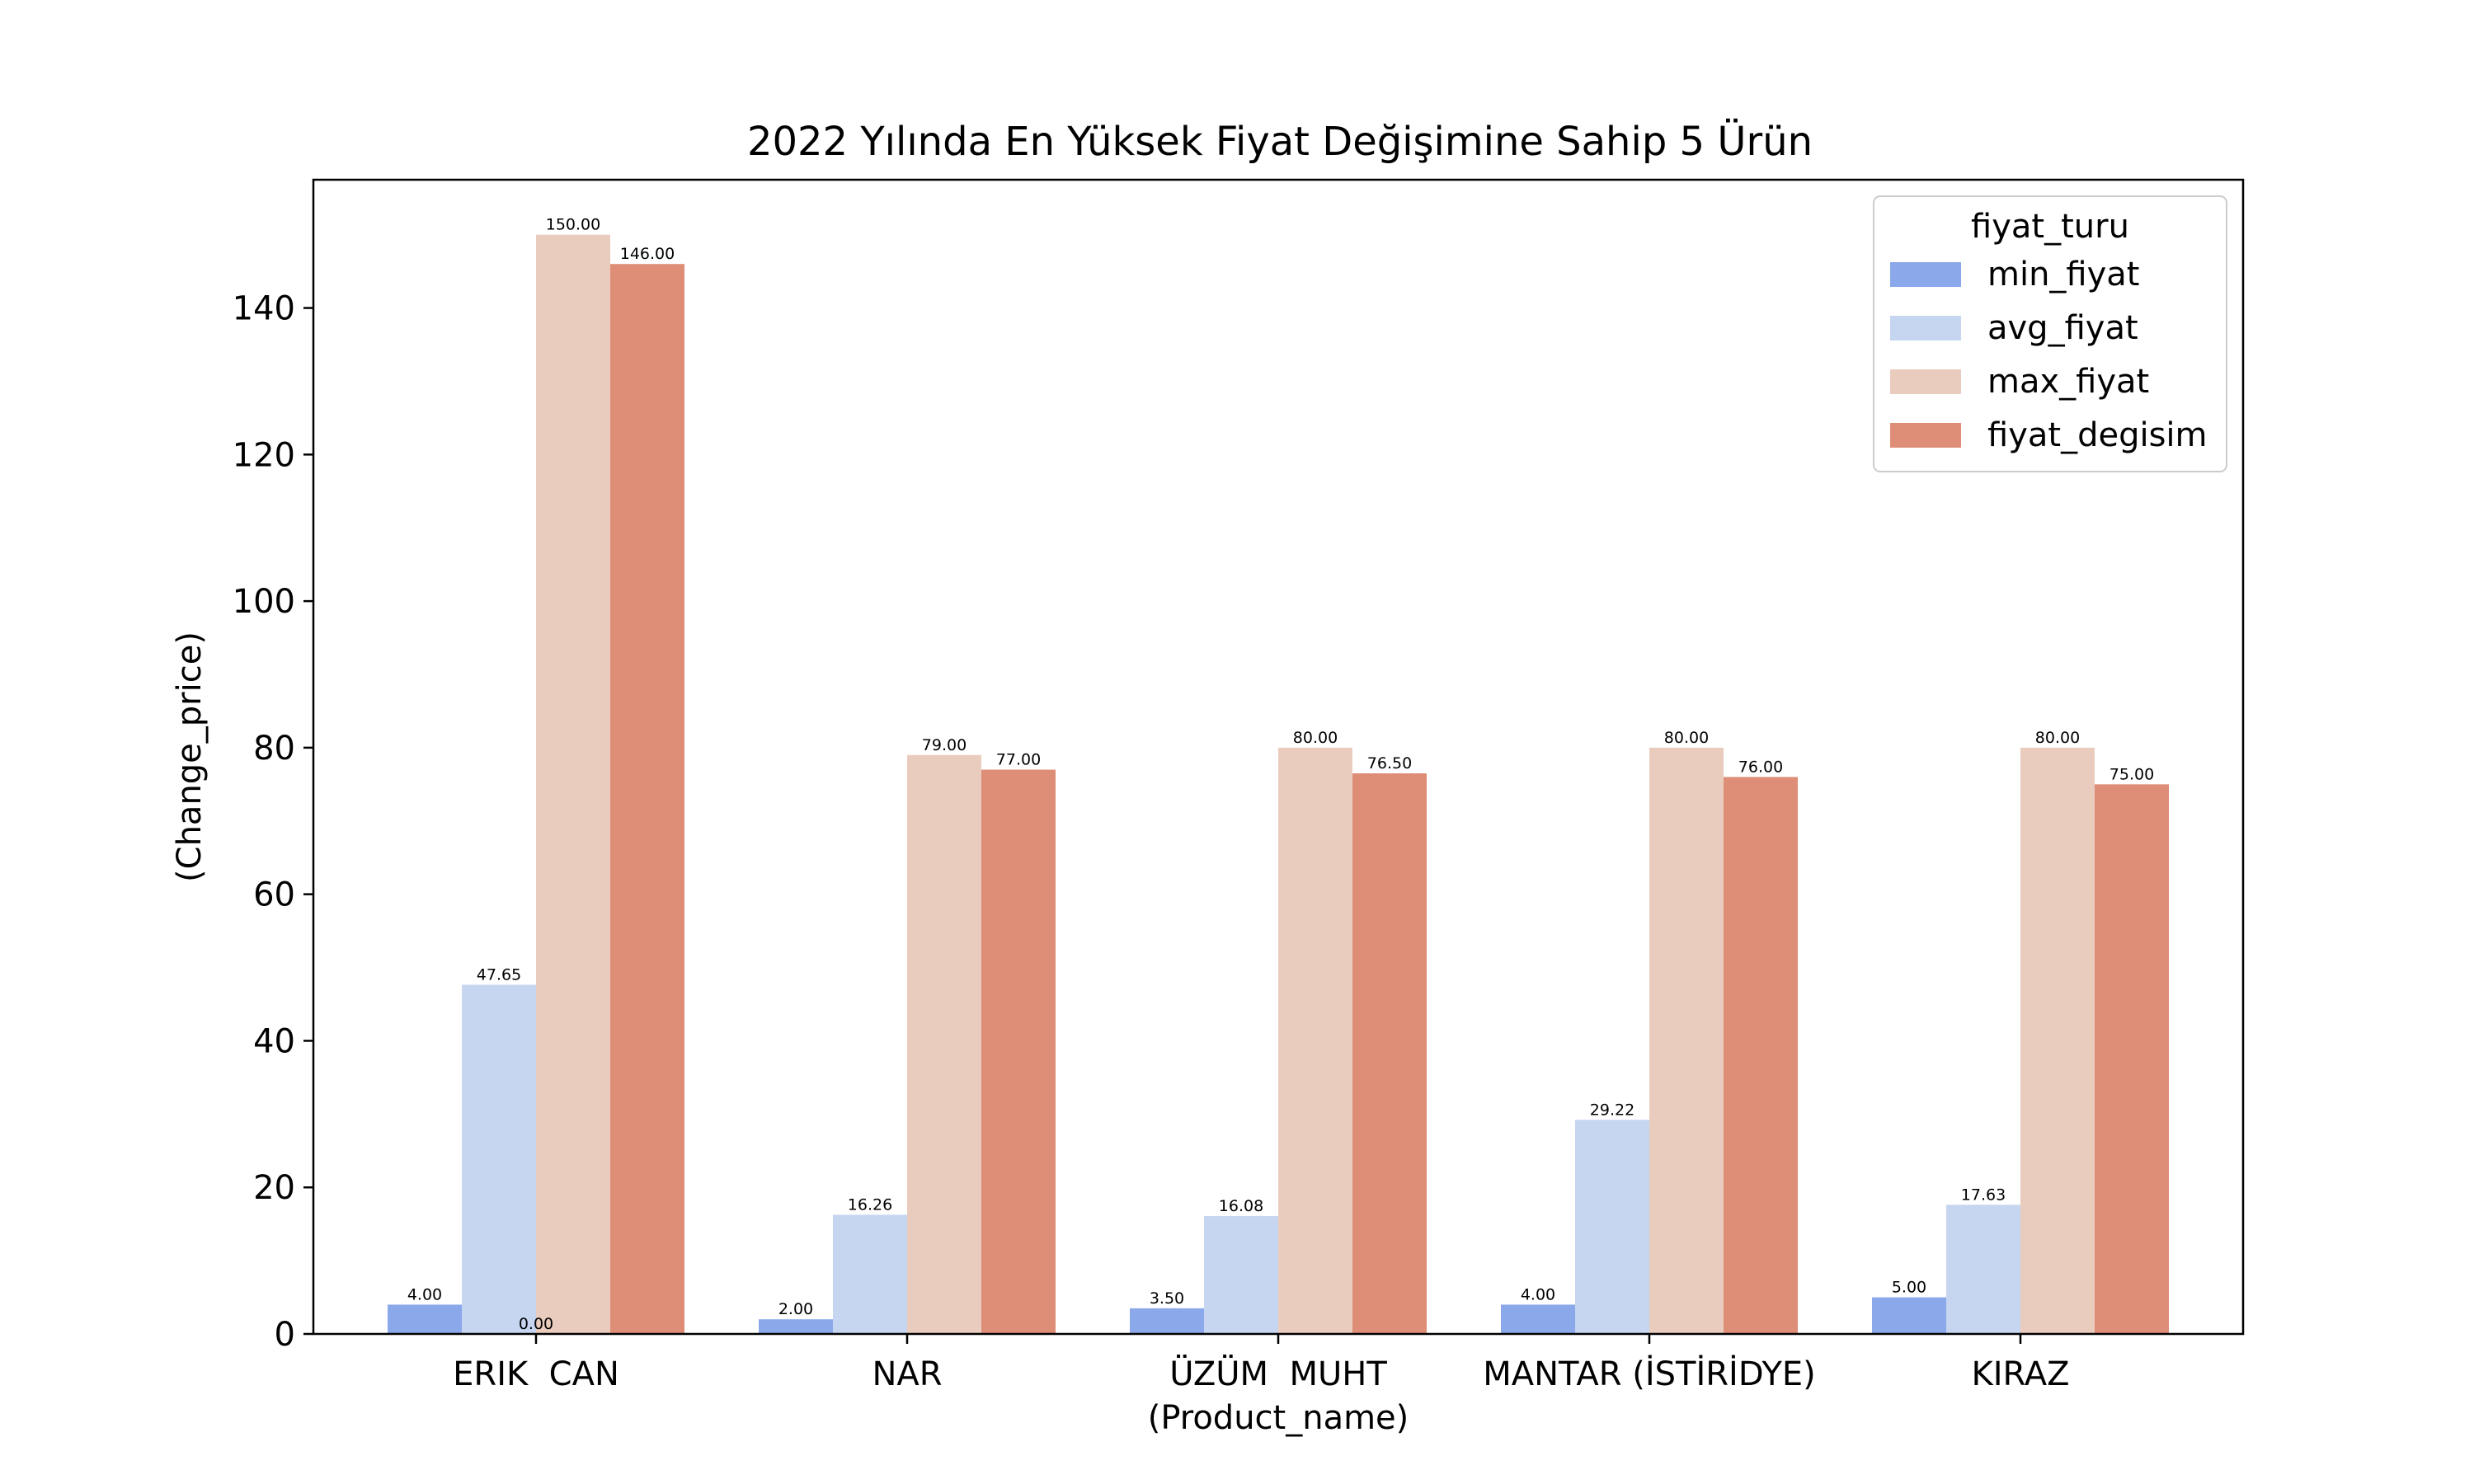  Describe the element at coordinates (870, 1204) in the screenshot. I see `data-label-avg_fiyat-1: 16.26` at that location.